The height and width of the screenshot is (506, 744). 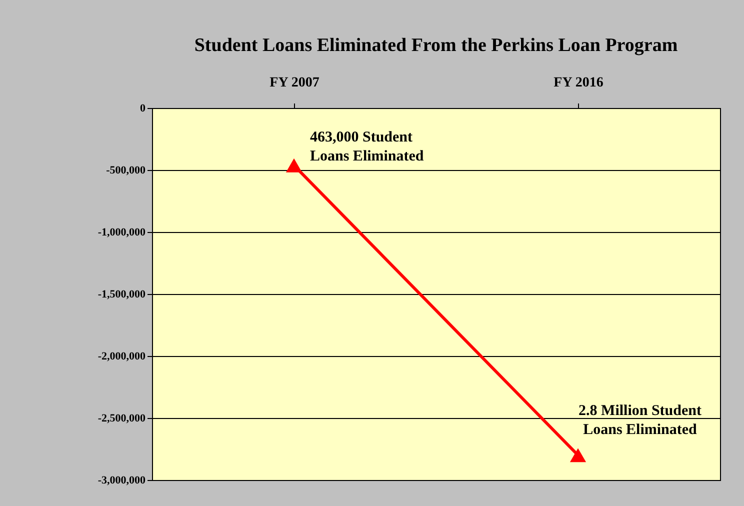 What do you see at coordinates (122, 232) in the screenshot?
I see `y-tick-label: -1,000,000` at bounding box center [122, 232].